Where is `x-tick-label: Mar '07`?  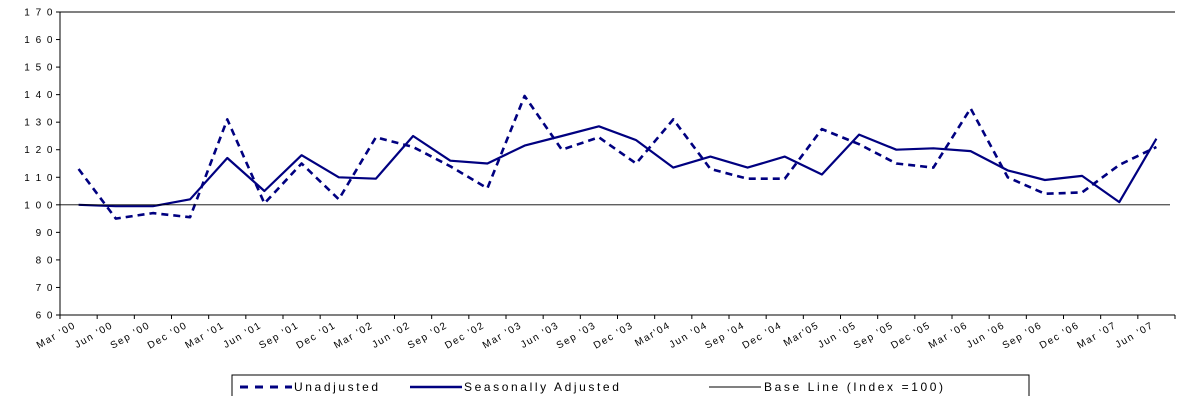 x-tick-label: Mar '07 is located at coordinates (1097, 335).